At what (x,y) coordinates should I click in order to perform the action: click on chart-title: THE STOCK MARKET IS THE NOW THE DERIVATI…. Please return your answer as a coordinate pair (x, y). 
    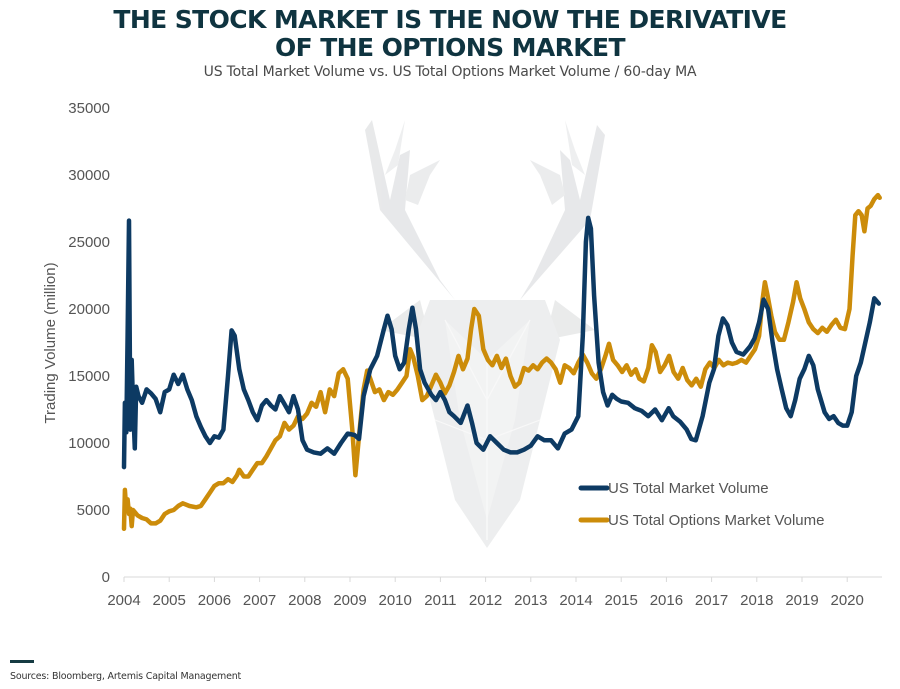
    Looking at the image, I should click on (450, 34).